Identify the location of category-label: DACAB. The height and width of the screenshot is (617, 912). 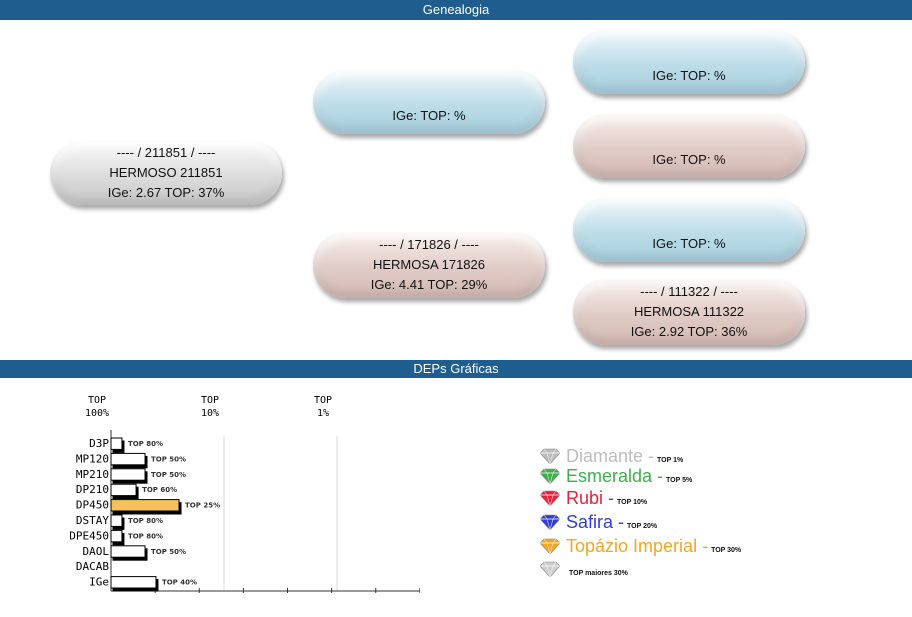
(92, 566).